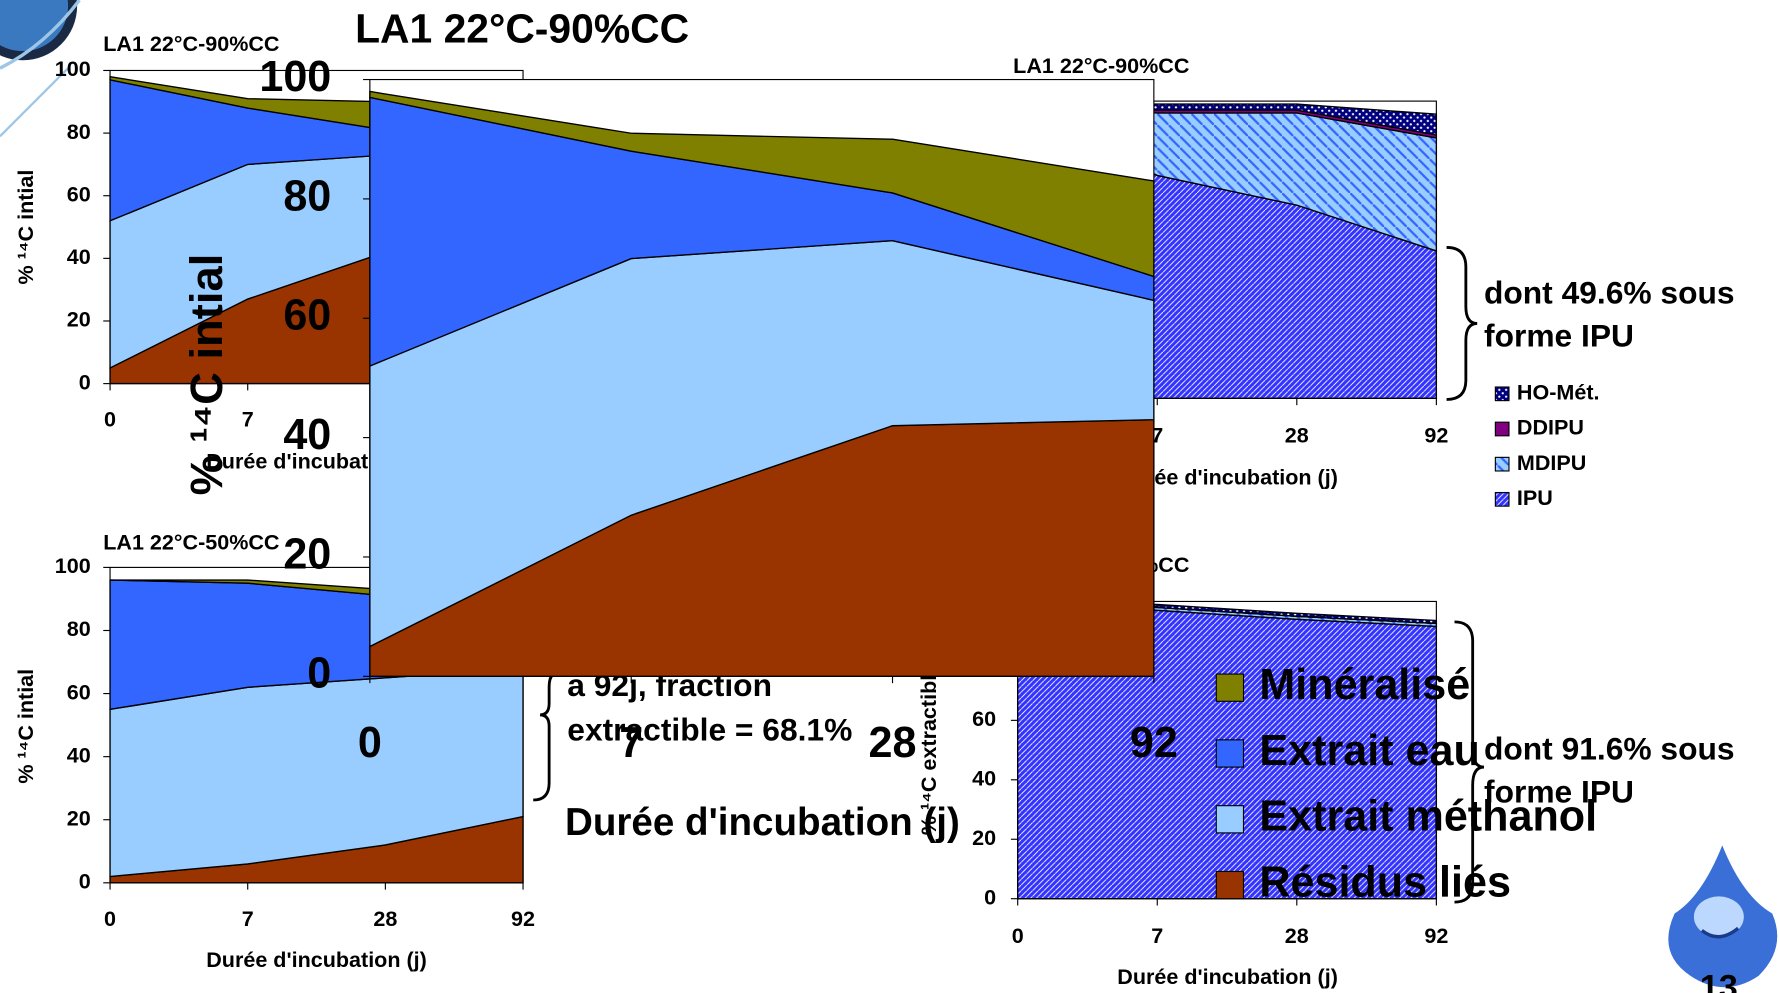 The height and width of the screenshot is (993, 1779). Describe the element at coordinates (1428, 817) in the screenshot. I see `legend-label: Extrait méthanol` at that location.